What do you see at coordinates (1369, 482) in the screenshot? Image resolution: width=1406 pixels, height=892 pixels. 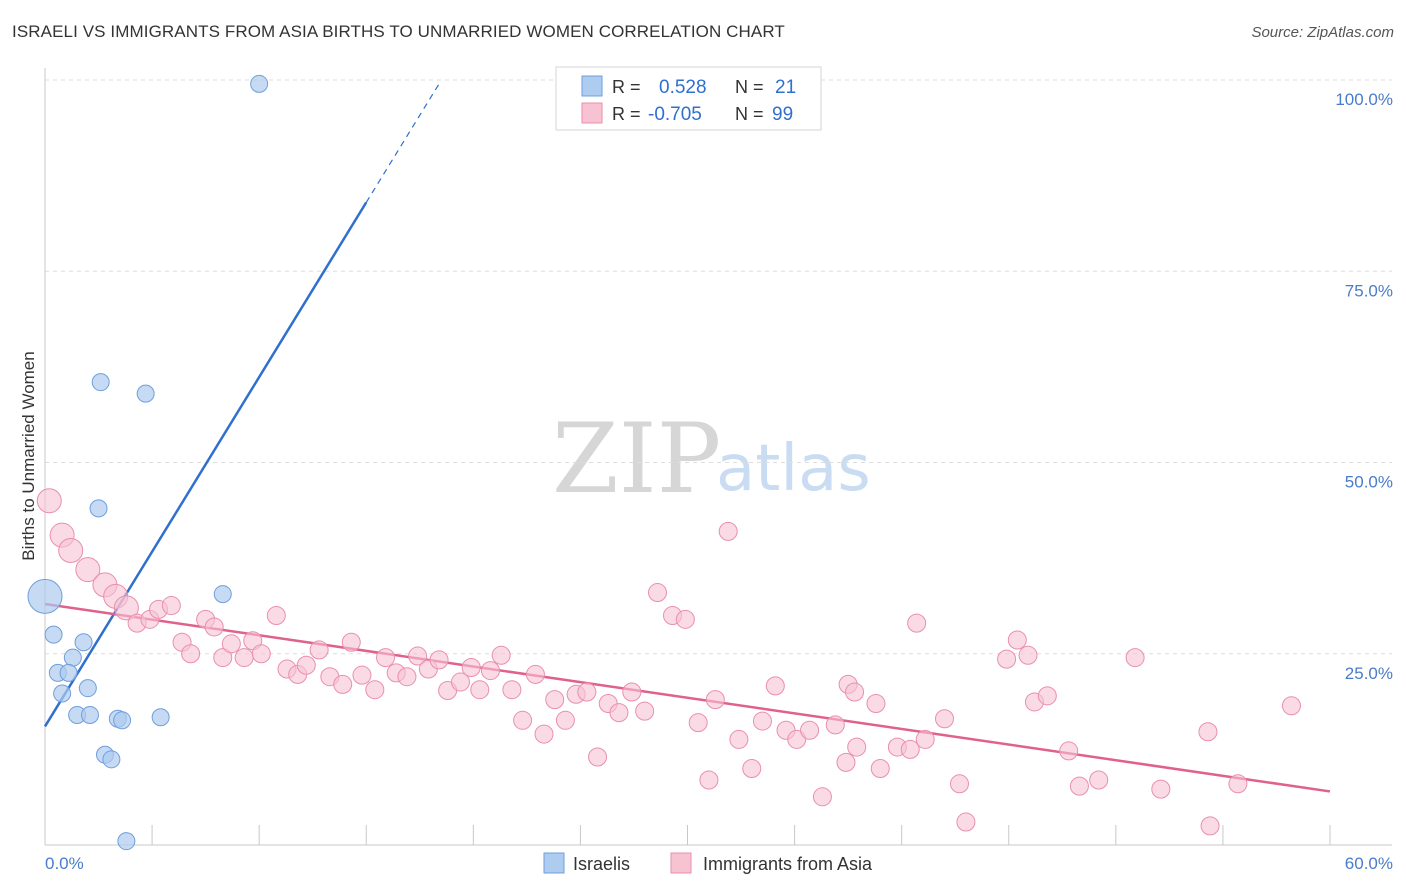 I see `y-tick-label: 50.0%` at bounding box center [1369, 482].